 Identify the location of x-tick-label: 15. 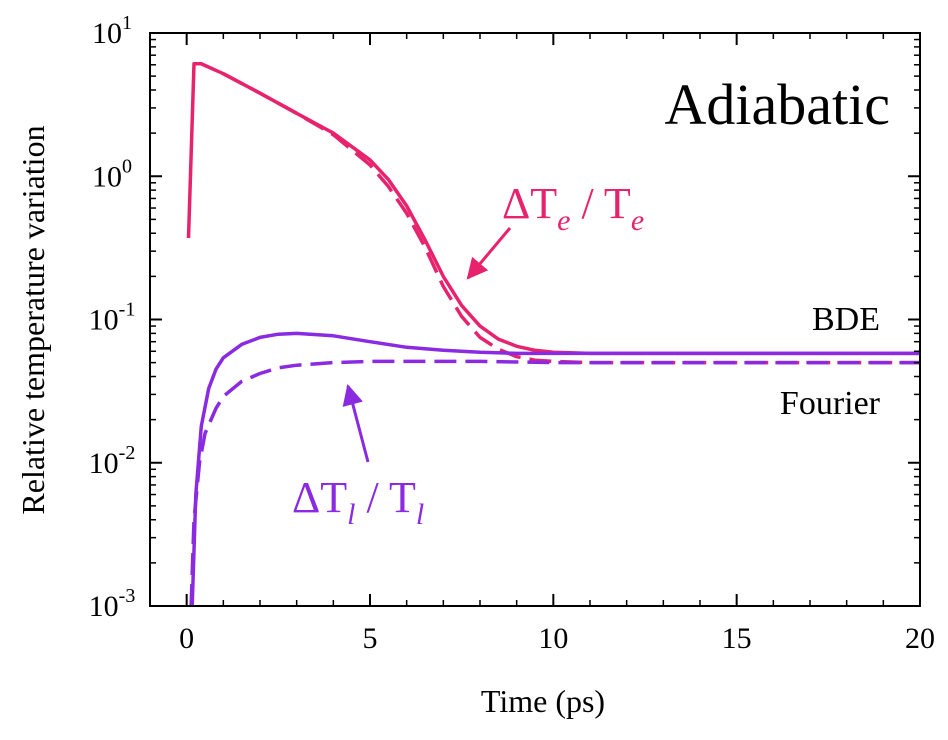
(737, 638).